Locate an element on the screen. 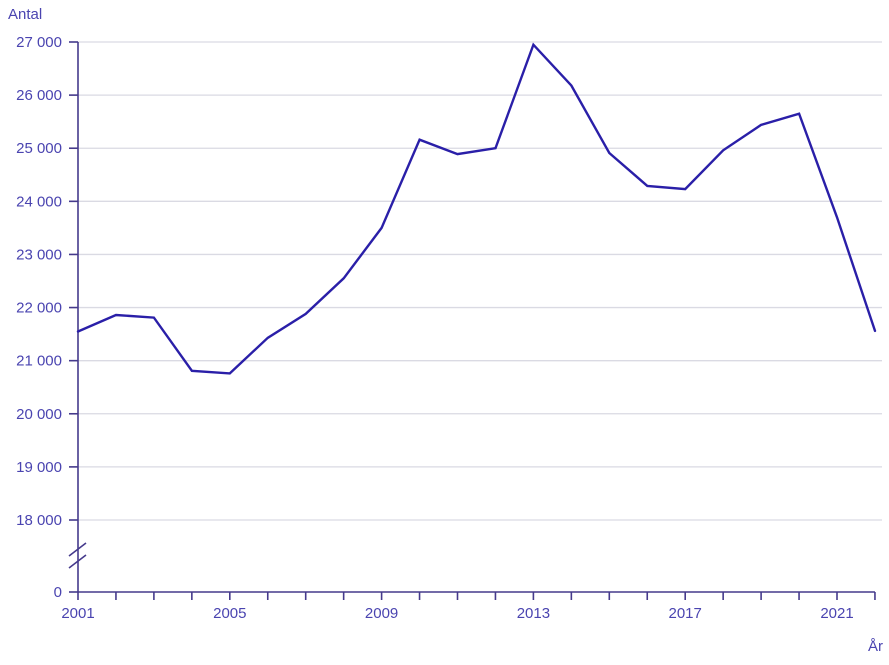 This screenshot has height=665, width=889. y-tick-label: 21 000 is located at coordinates (39, 361).